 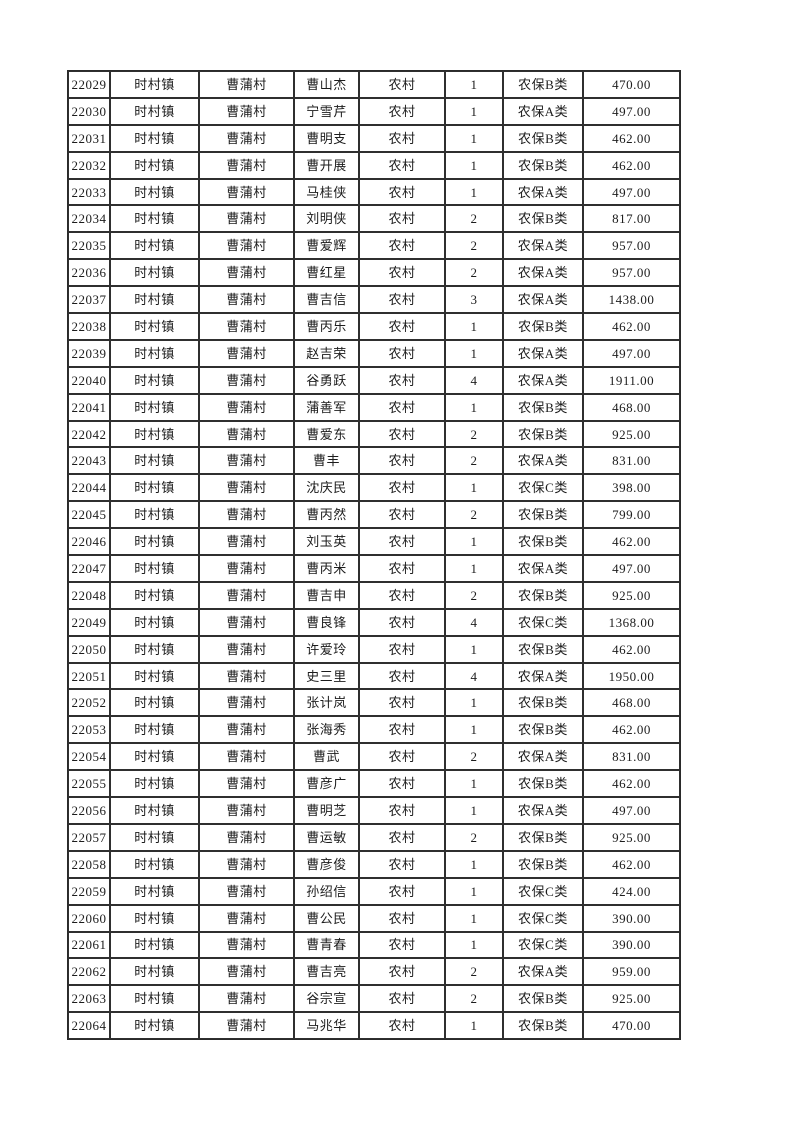 What do you see at coordinates (89, 891) in the screenshot?
I see `cell-record-id: 22059` at bounding box center [89, 891].